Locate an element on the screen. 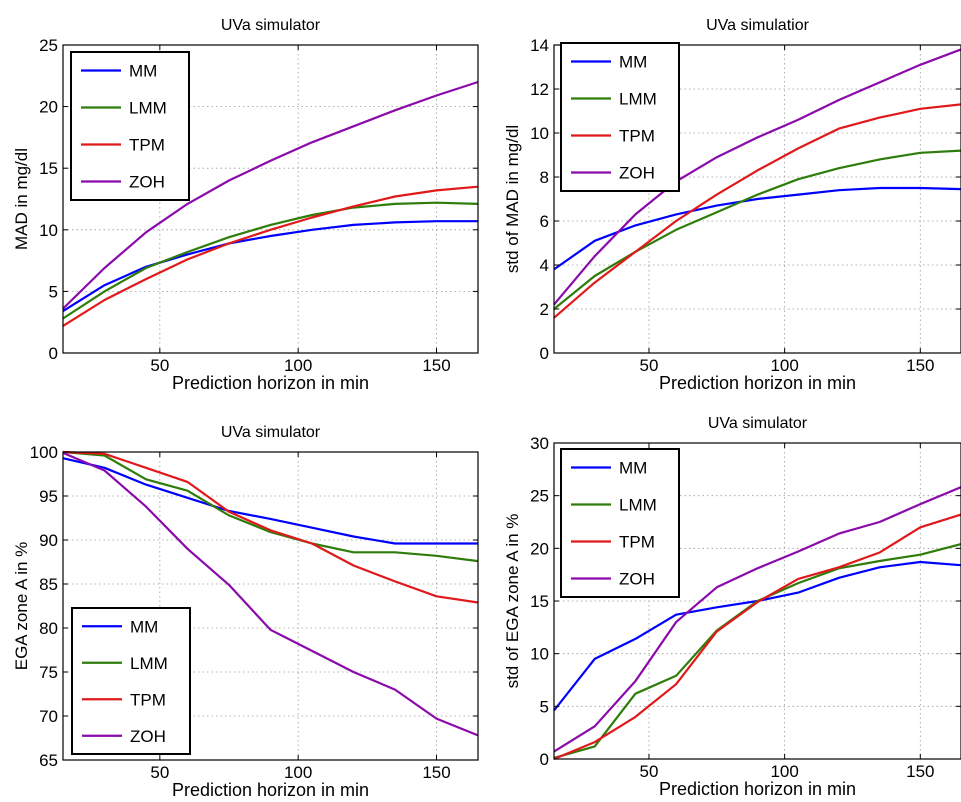 The width and height of the screenshot is (961, 802). y-tick-label: 8 is located at coordinates (544, 177).